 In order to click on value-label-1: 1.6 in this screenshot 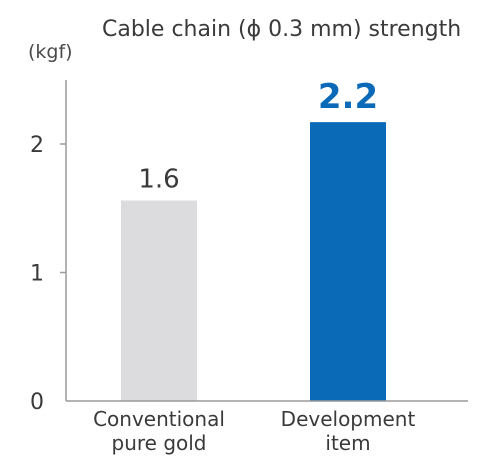, I will do `click(158, 180)`.